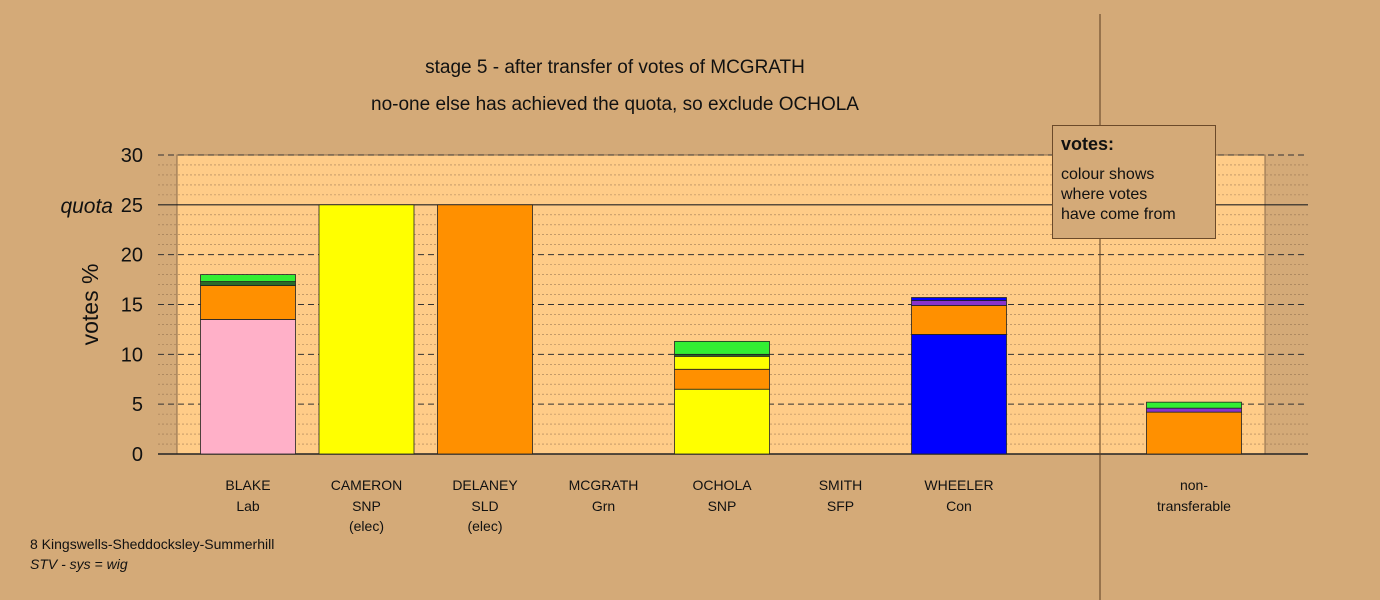  What do you see at coordinates (1118, 214) in the screenshot?
I see `legend-line-3: have come from` at bounding box center [1118, 214].